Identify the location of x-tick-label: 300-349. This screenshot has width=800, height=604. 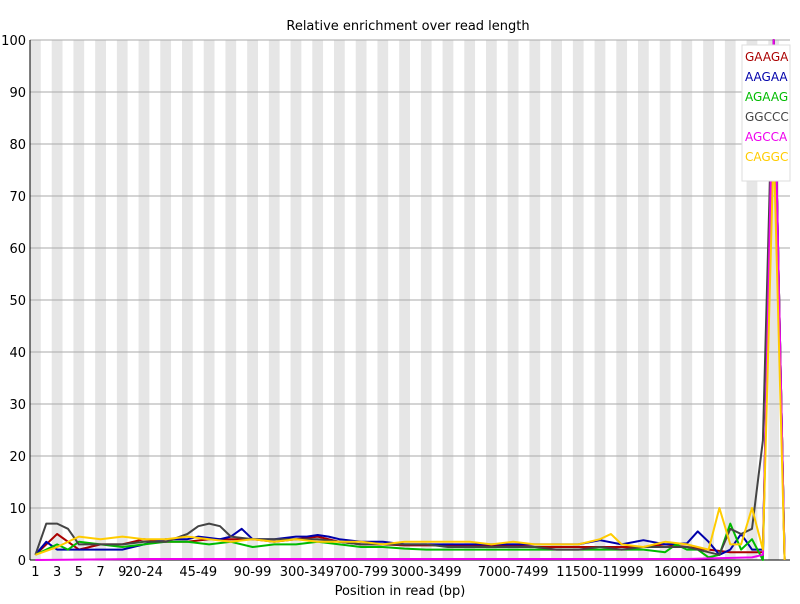
(307, 572).